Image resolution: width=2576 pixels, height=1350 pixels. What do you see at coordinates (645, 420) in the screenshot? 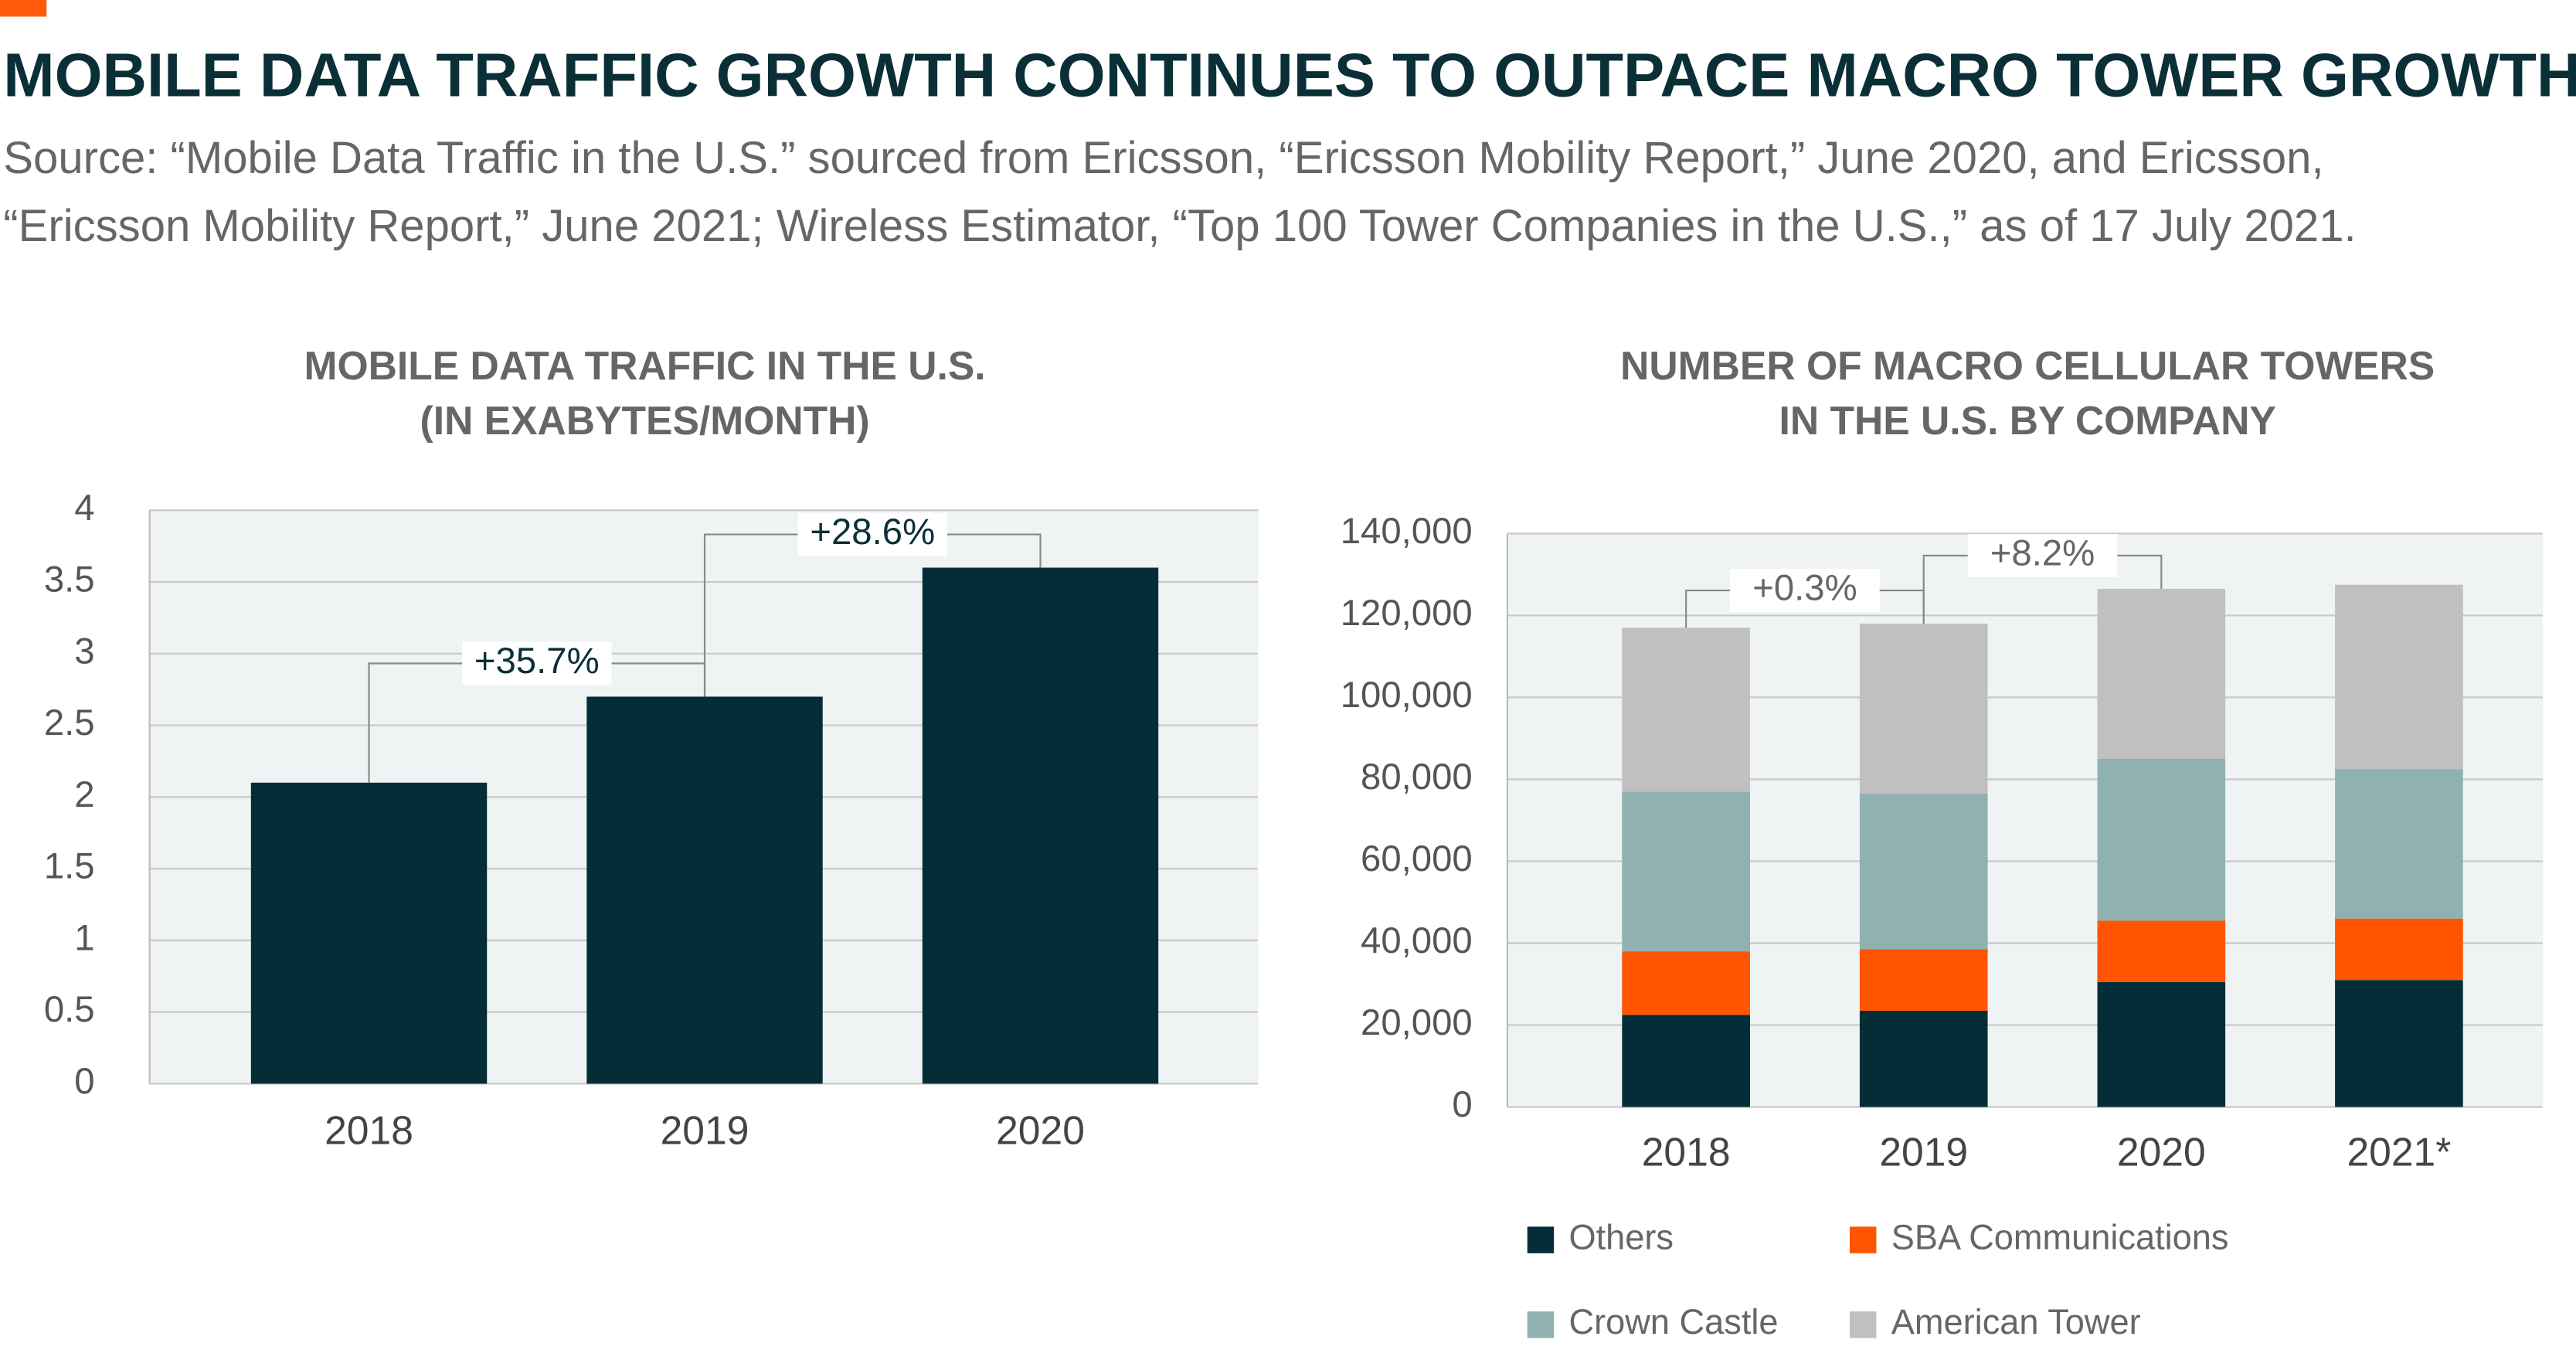
I see `chart-title: (IN EXABYTES/MONTH)` at bounding box center [645, 420].